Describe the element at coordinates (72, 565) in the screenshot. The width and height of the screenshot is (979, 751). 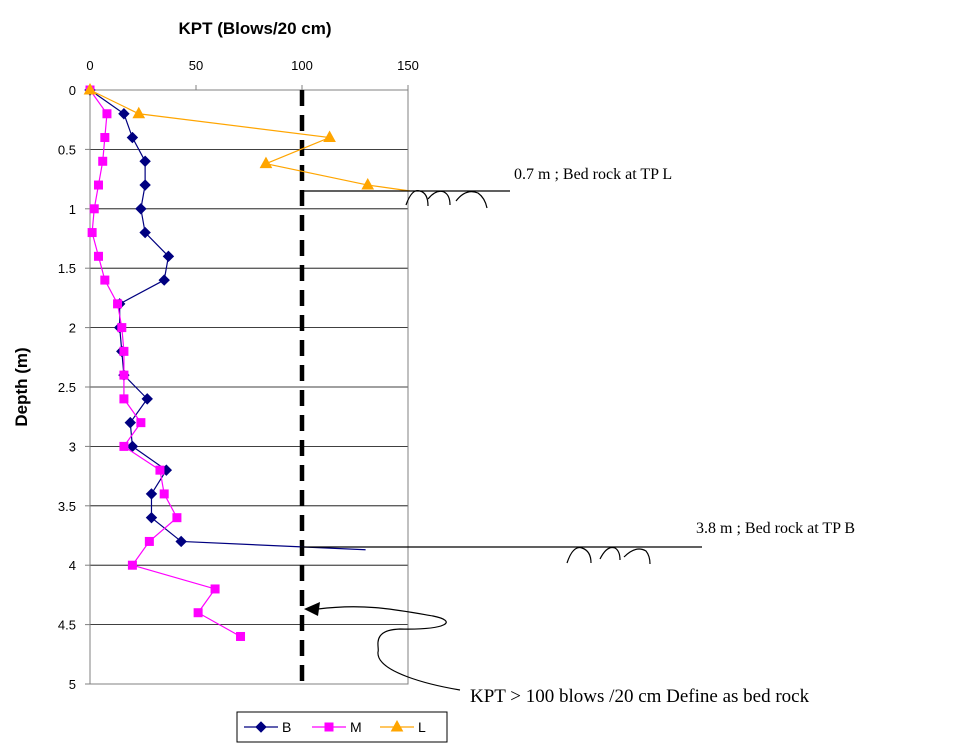
I see `y-tick-label-8: 4` at that location.